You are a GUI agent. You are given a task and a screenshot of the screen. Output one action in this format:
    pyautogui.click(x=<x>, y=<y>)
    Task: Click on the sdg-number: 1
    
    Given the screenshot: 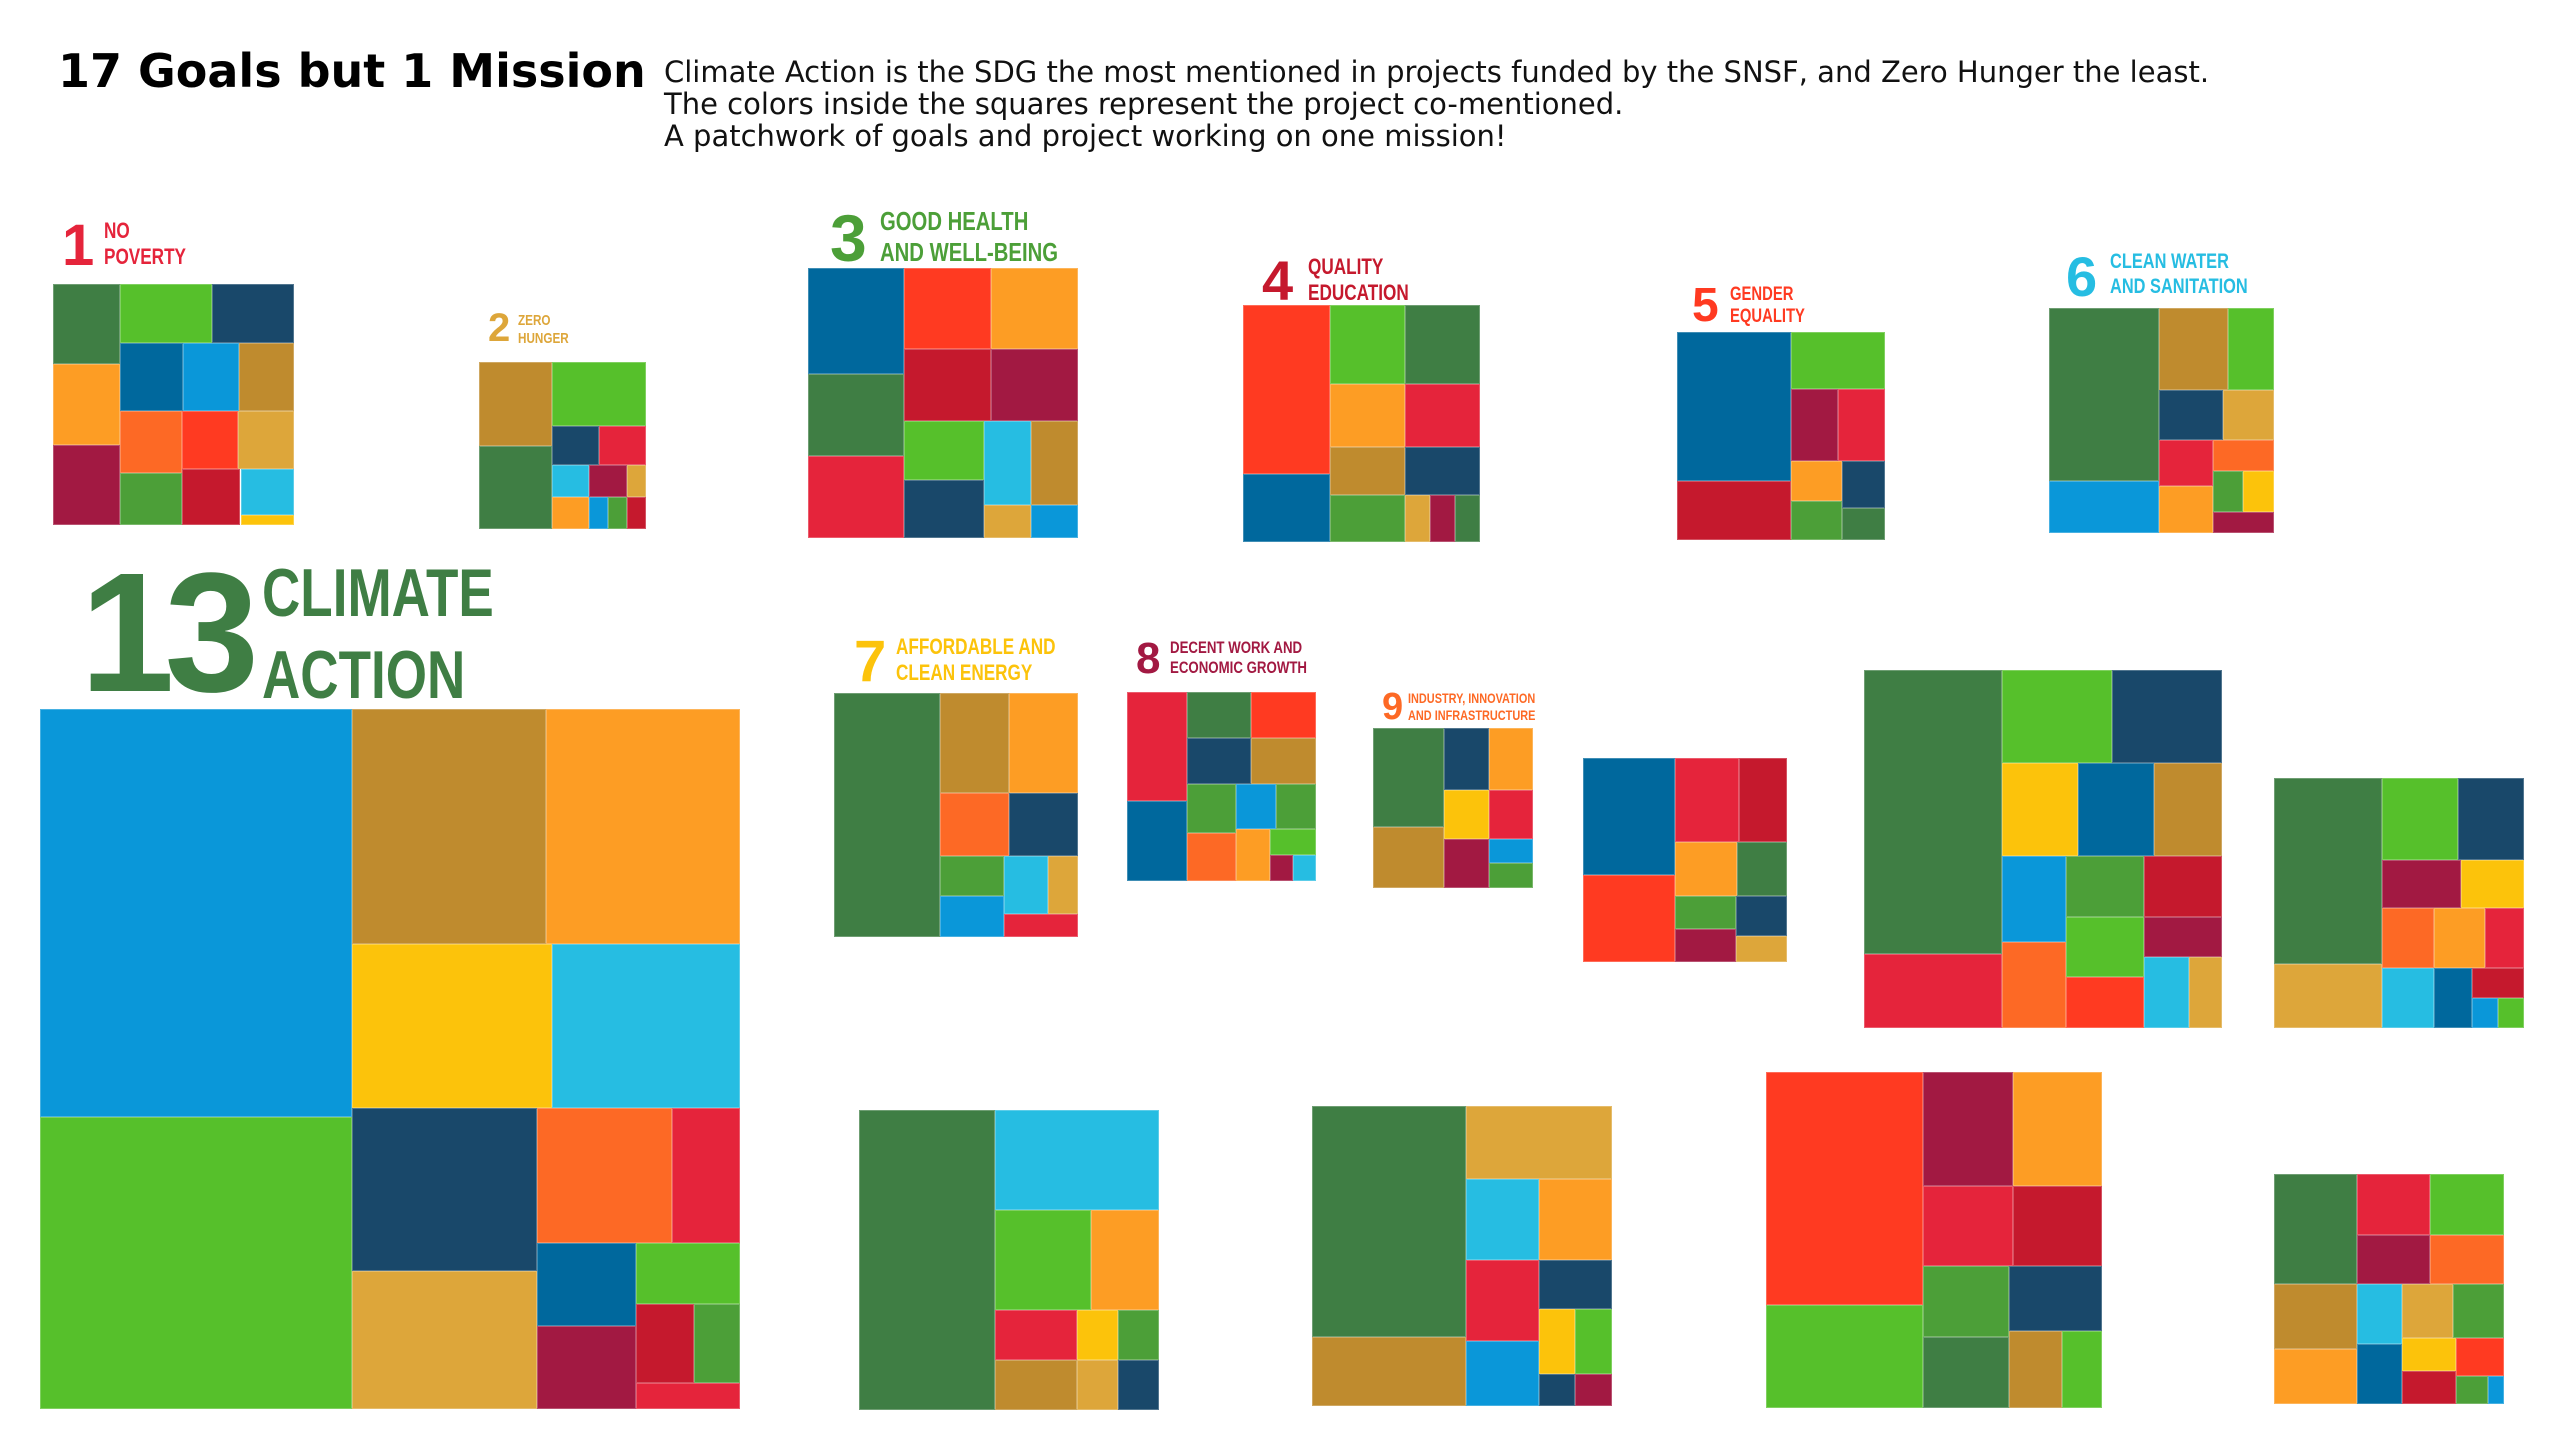 What is the action you would take?
    pyautogui.click(x=78, y=245)
    